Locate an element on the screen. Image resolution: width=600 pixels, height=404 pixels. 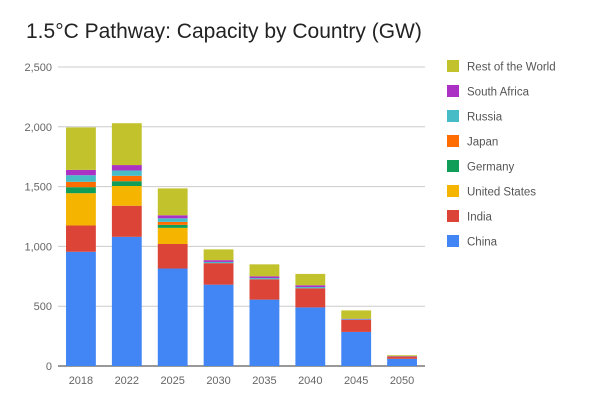
y-tick-label: 0 is located at coordinates (49, 367).